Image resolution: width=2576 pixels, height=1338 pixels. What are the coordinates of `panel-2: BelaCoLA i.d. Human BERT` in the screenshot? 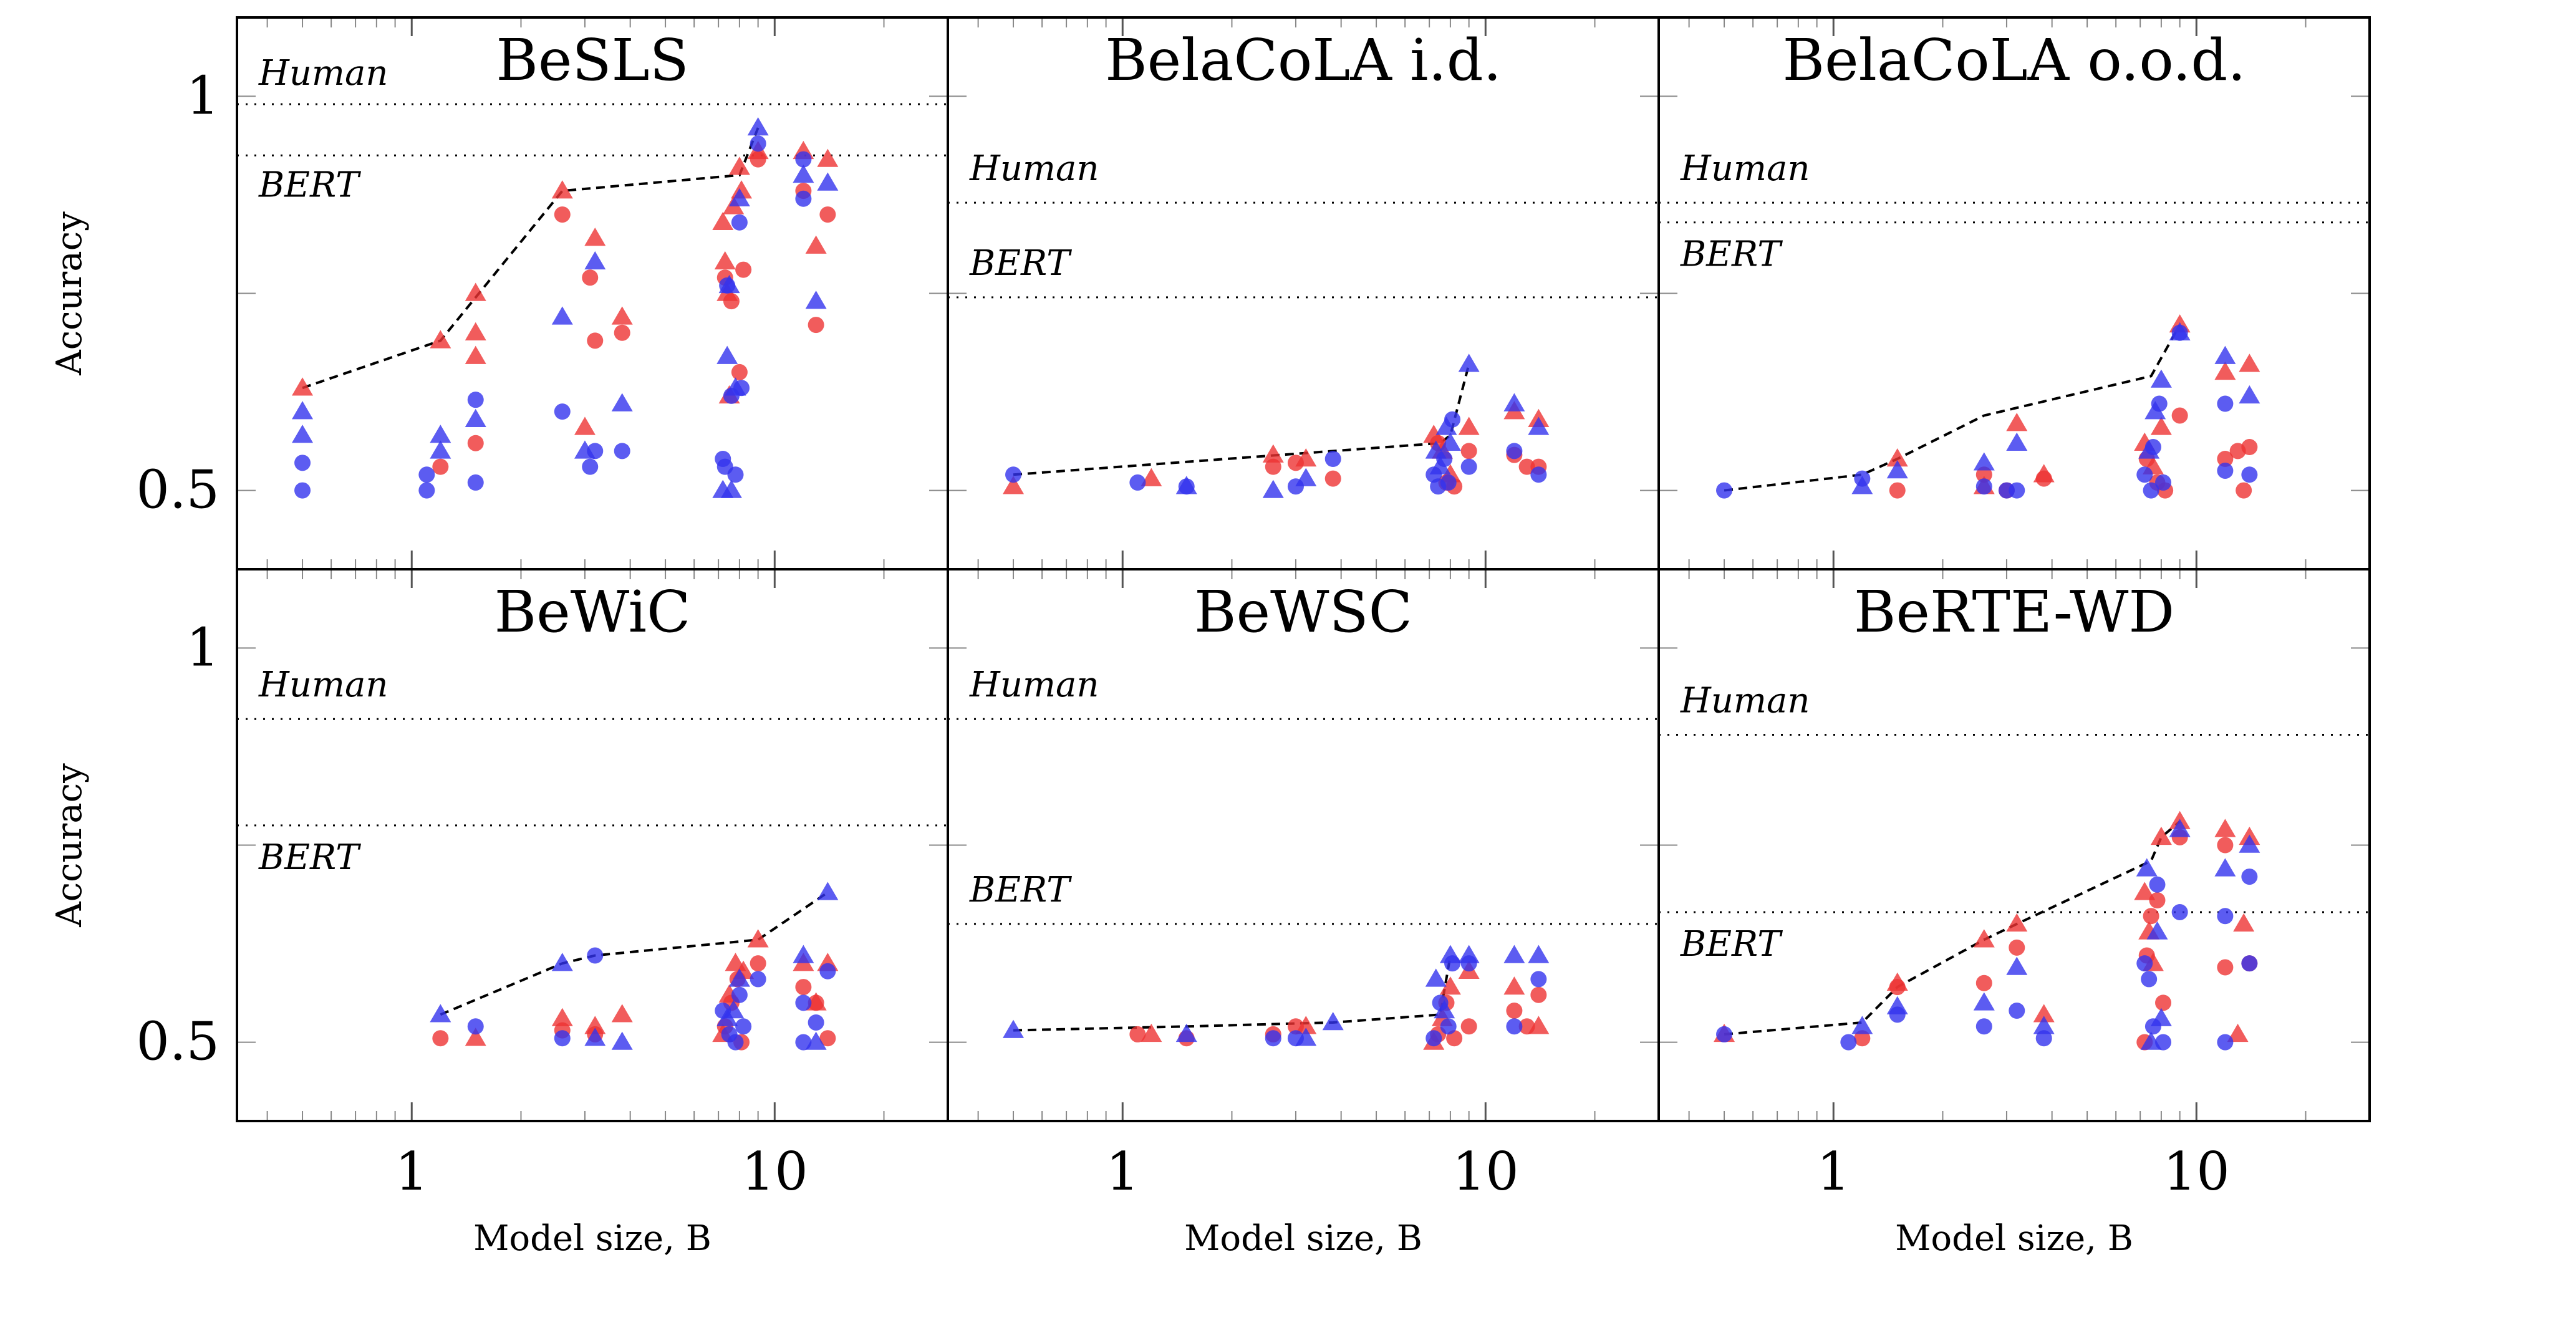 It's located at (1303, 293).